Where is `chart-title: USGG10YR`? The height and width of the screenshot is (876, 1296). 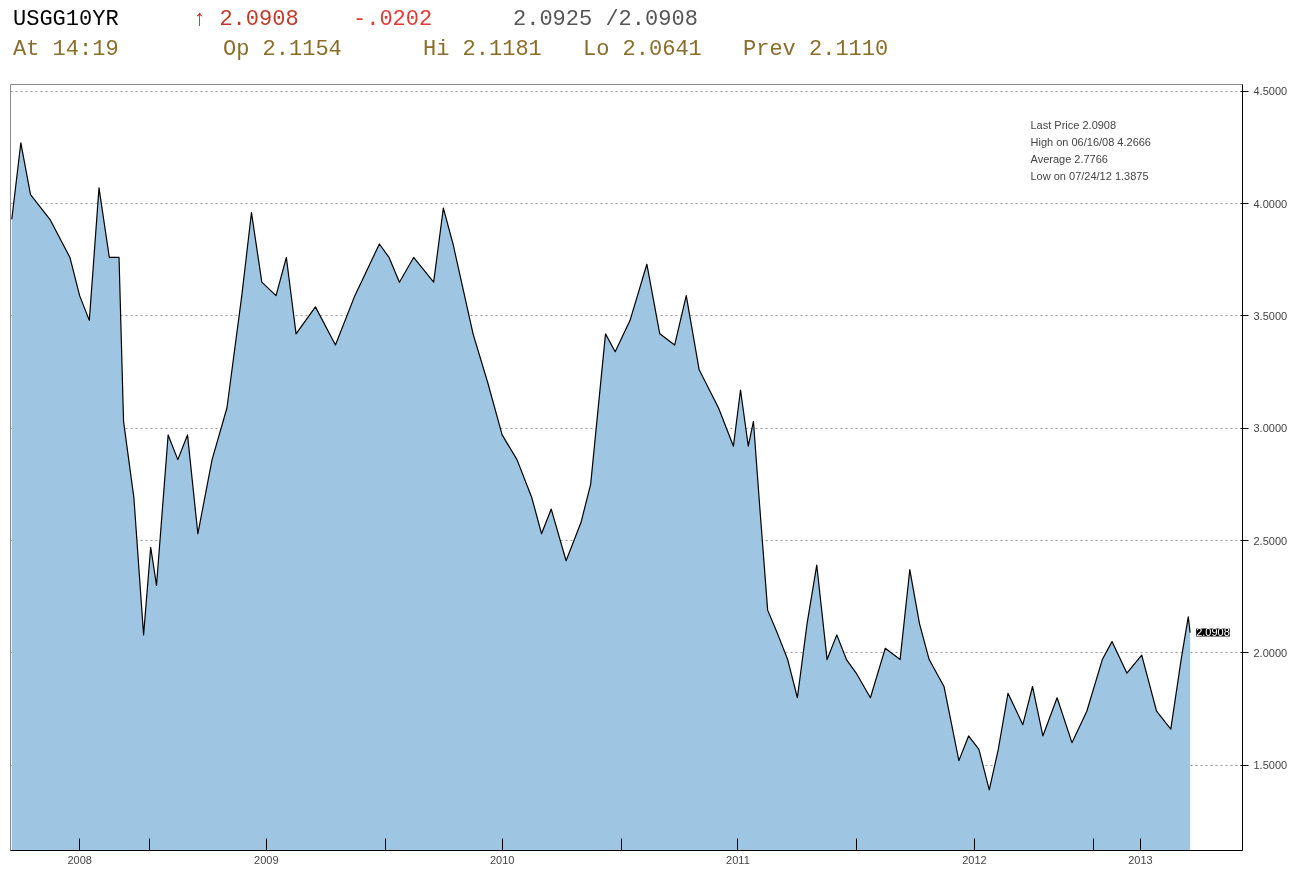 chart-title: USGG10YR is located at coordinates (66, 20).